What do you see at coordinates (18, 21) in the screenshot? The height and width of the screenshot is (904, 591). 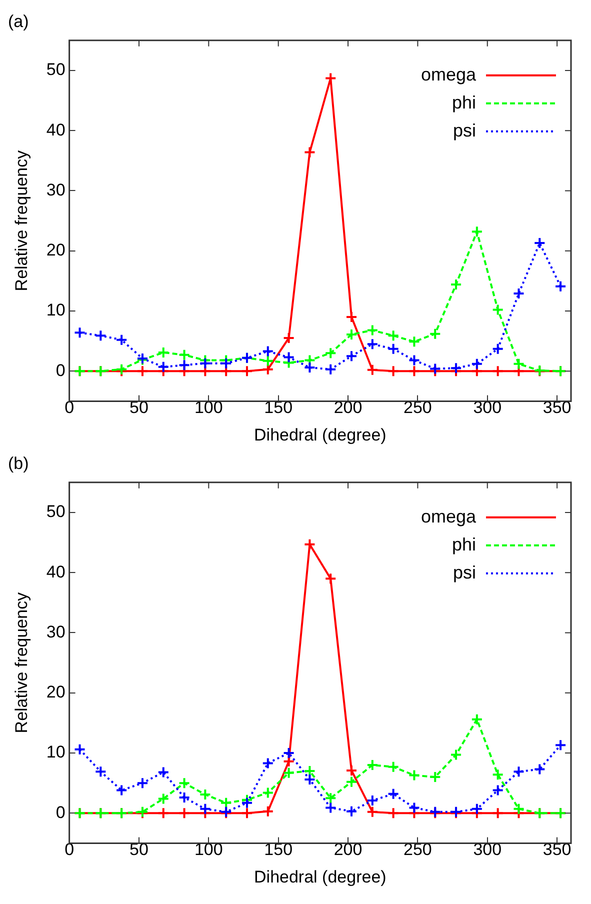 I see `chart-title: (a)` at bounding box center [18, 21].